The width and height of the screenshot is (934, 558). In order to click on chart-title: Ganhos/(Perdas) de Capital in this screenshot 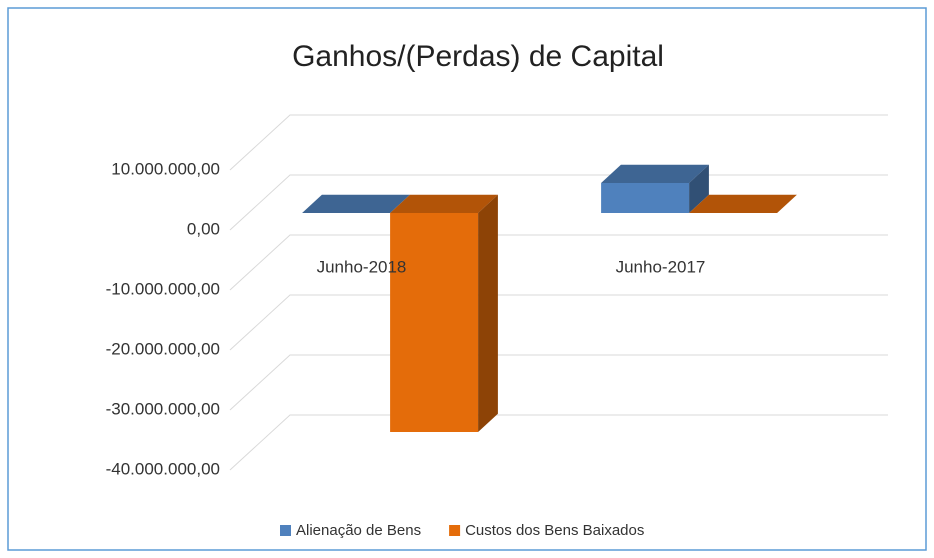, I will do `click(478, 56)`.